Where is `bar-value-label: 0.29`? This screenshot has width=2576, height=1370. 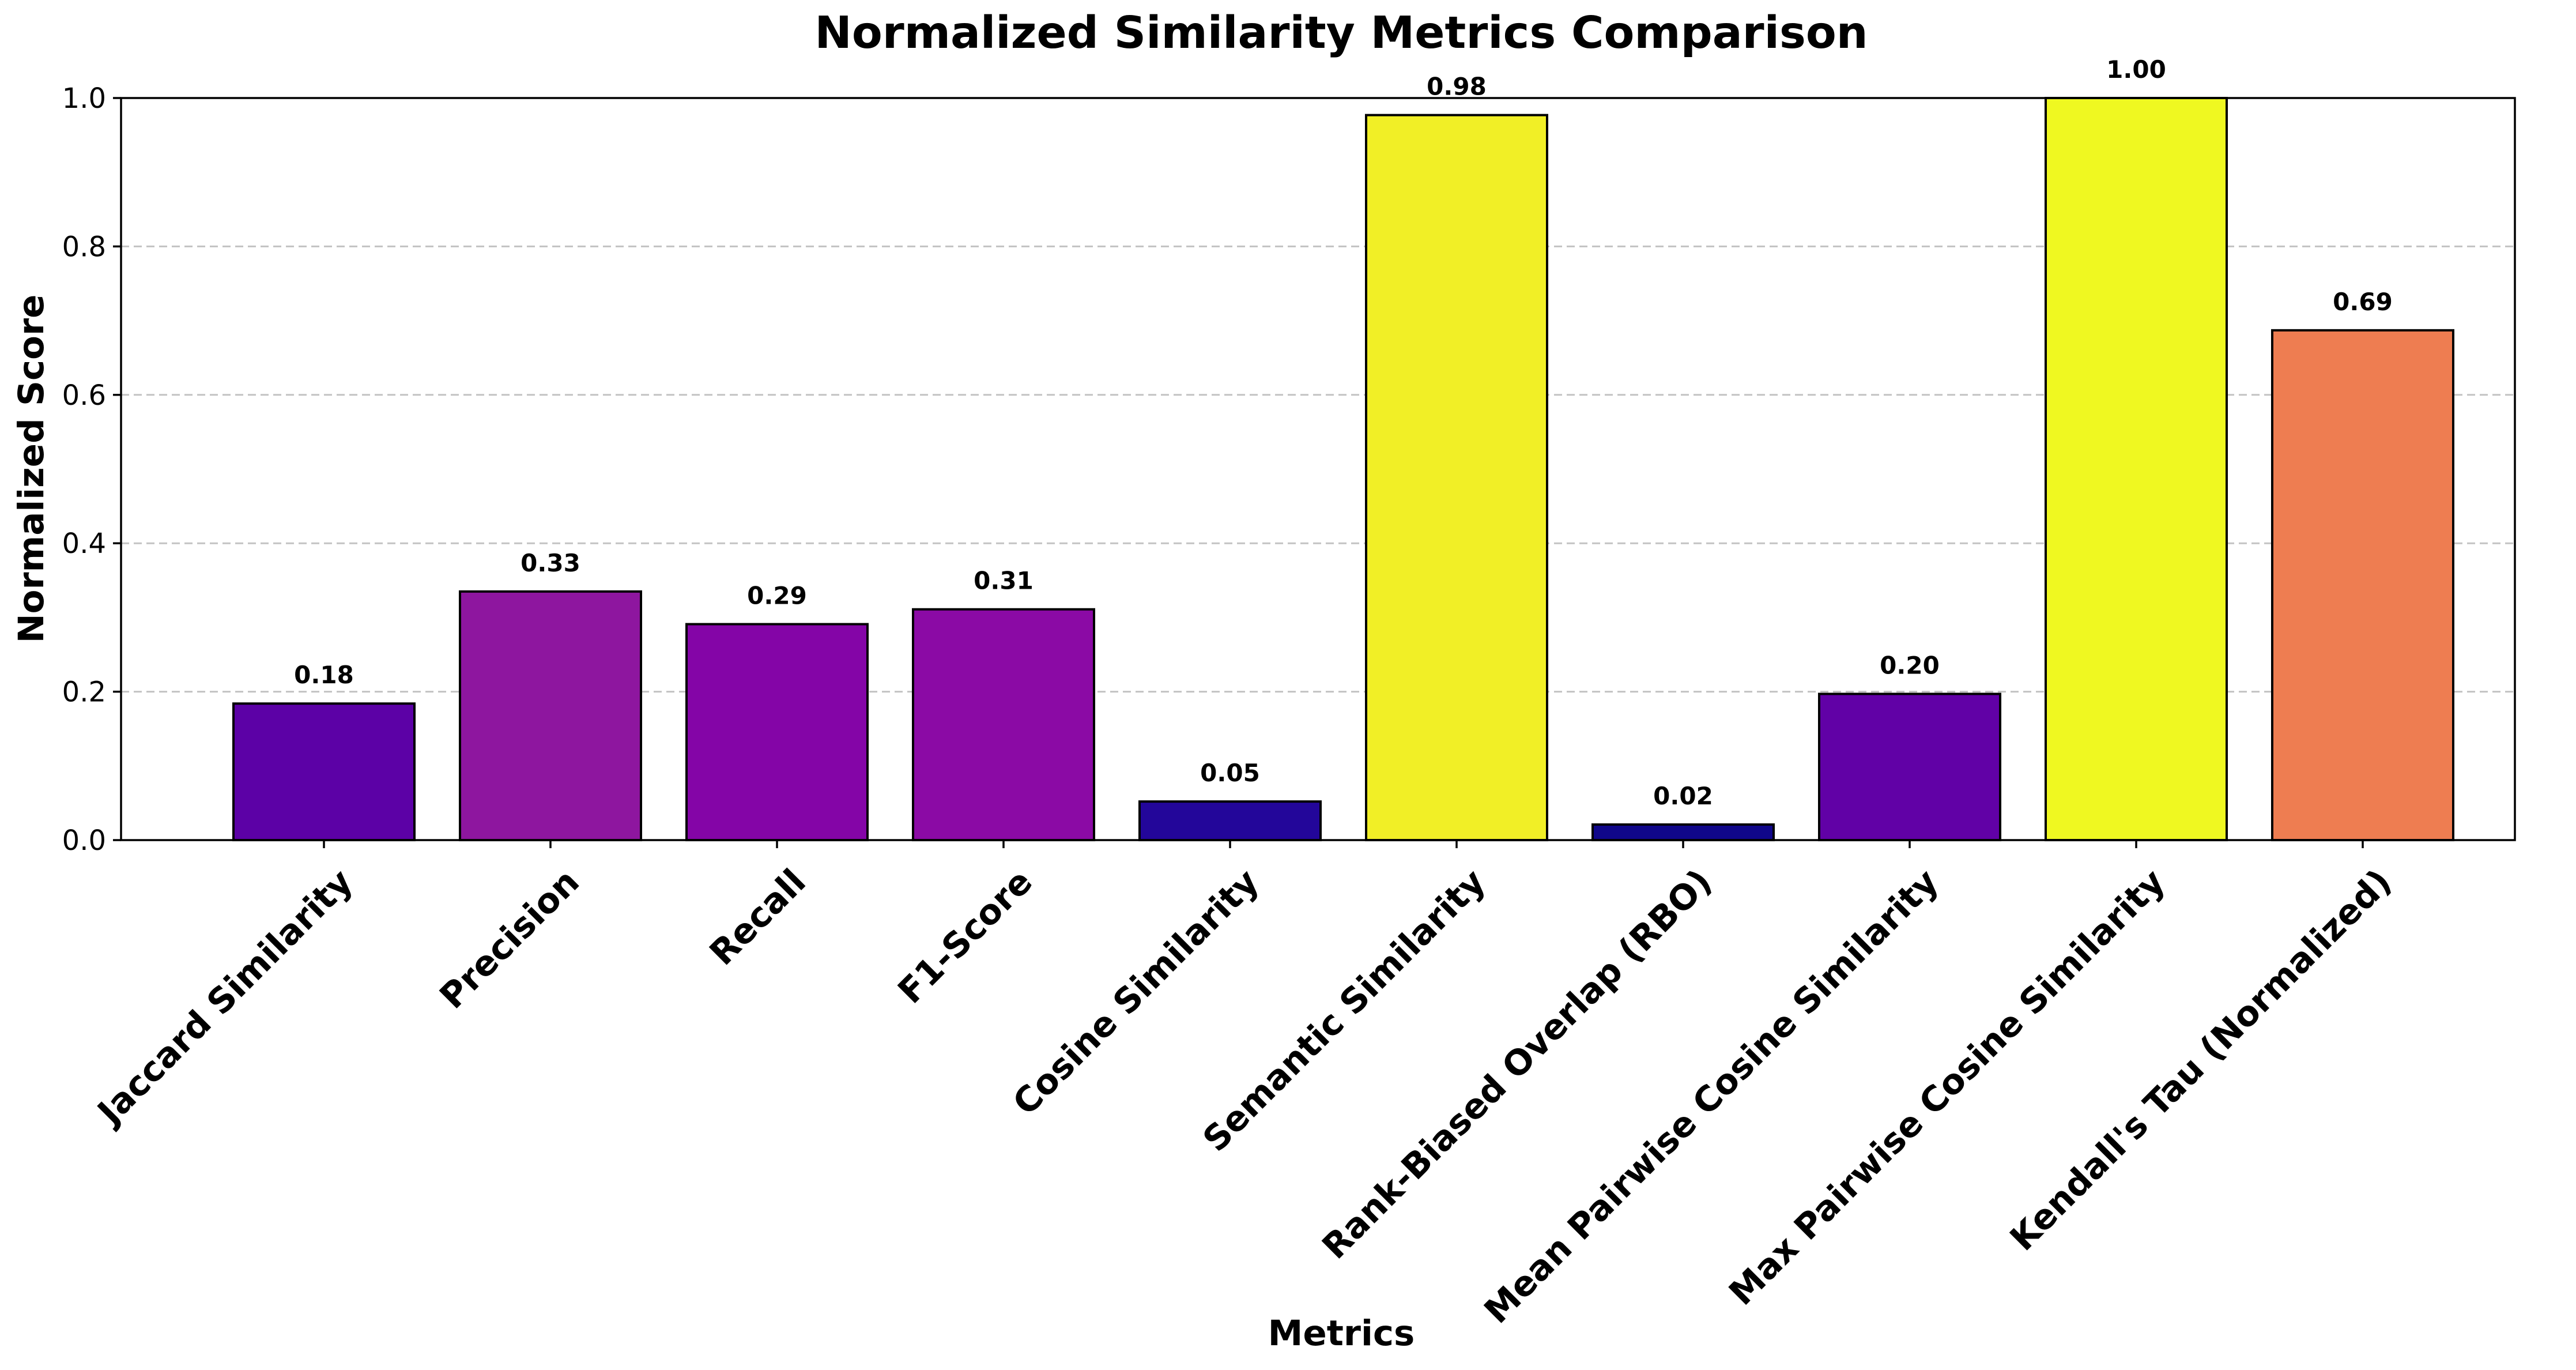
bar-value-label: 0.29 is located at coordinates (777, 595).